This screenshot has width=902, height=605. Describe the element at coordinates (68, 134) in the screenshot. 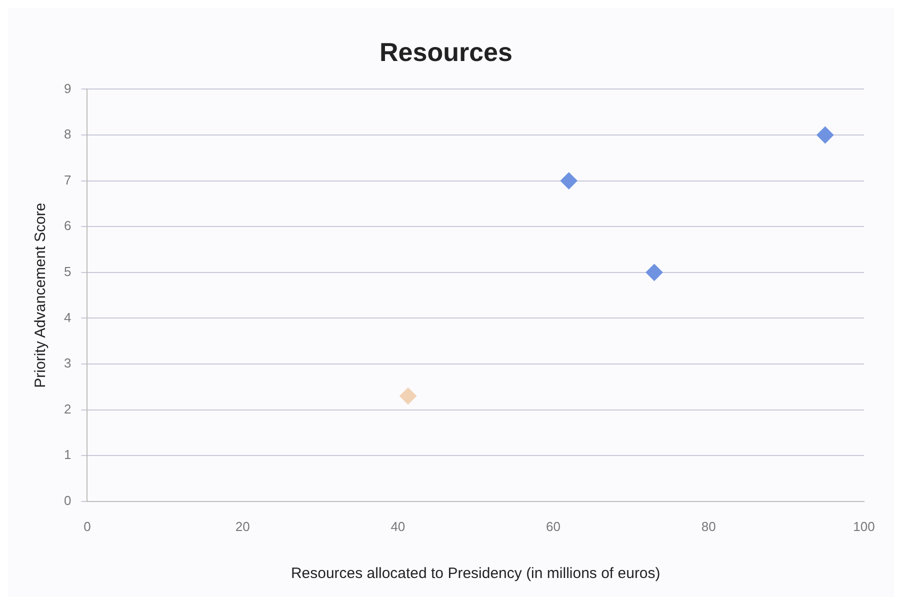

I see `y-tick-label: 8` at that location.